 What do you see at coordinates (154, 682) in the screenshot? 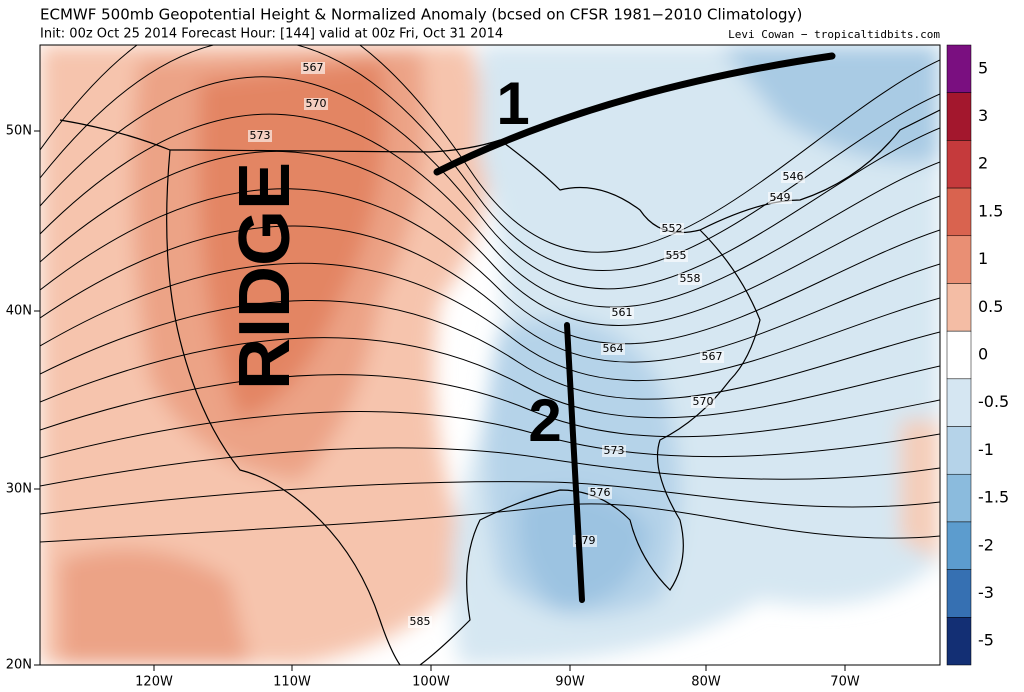
I see `lon-label: 120W` at bounding box center [154, 682].